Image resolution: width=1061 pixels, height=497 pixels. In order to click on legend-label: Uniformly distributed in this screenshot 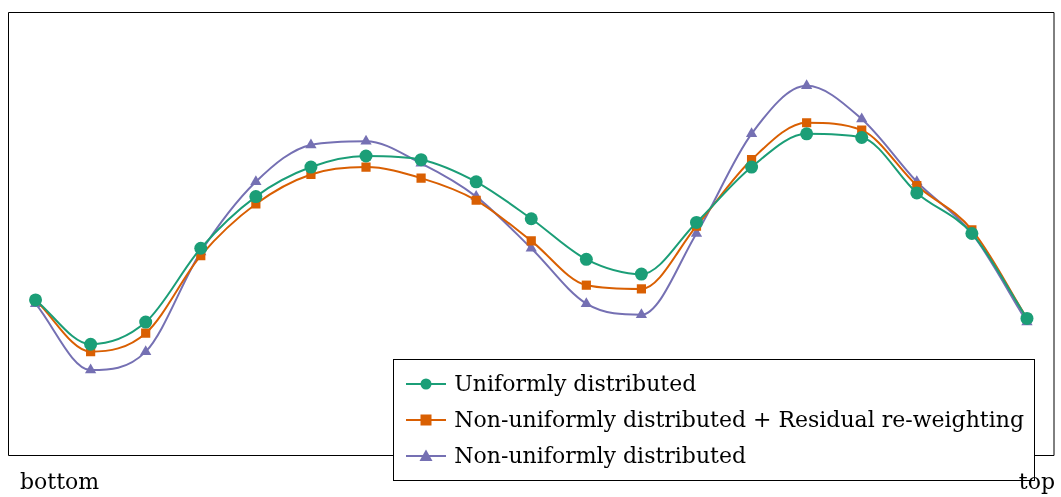, I will do `click(575, 384)`.